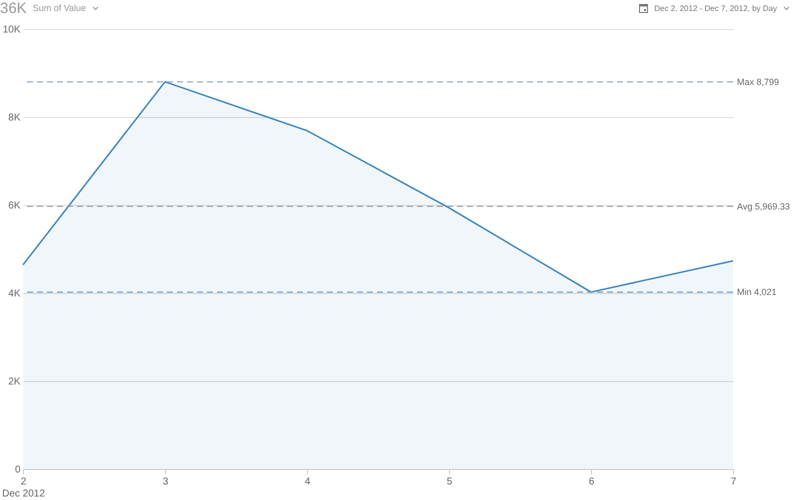 This screenshot has height=500, width=800. What do you see at coordinates (17, 470) in the screenshot?
I see `y-tick-label: 0` at bounding box center [17, 470].